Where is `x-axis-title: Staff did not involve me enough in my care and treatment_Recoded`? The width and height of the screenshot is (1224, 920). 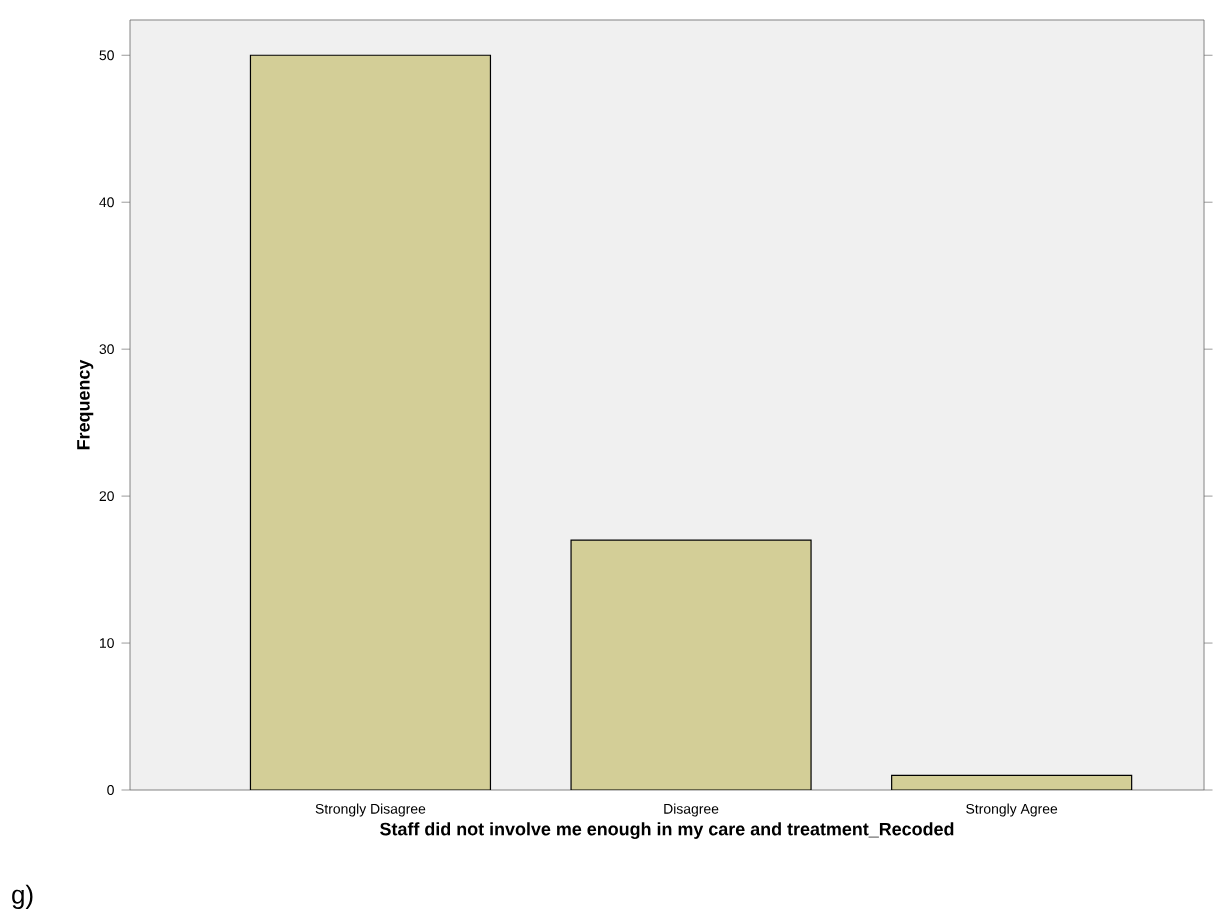
x-axis-title: Staff did not involve me enough in my care and treatment_Recoded is located at coordinates (667, 831).